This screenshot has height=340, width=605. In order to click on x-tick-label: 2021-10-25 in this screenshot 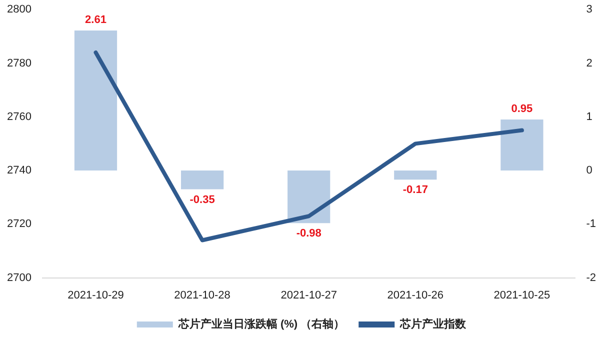, I will do `click(522, 295)`.